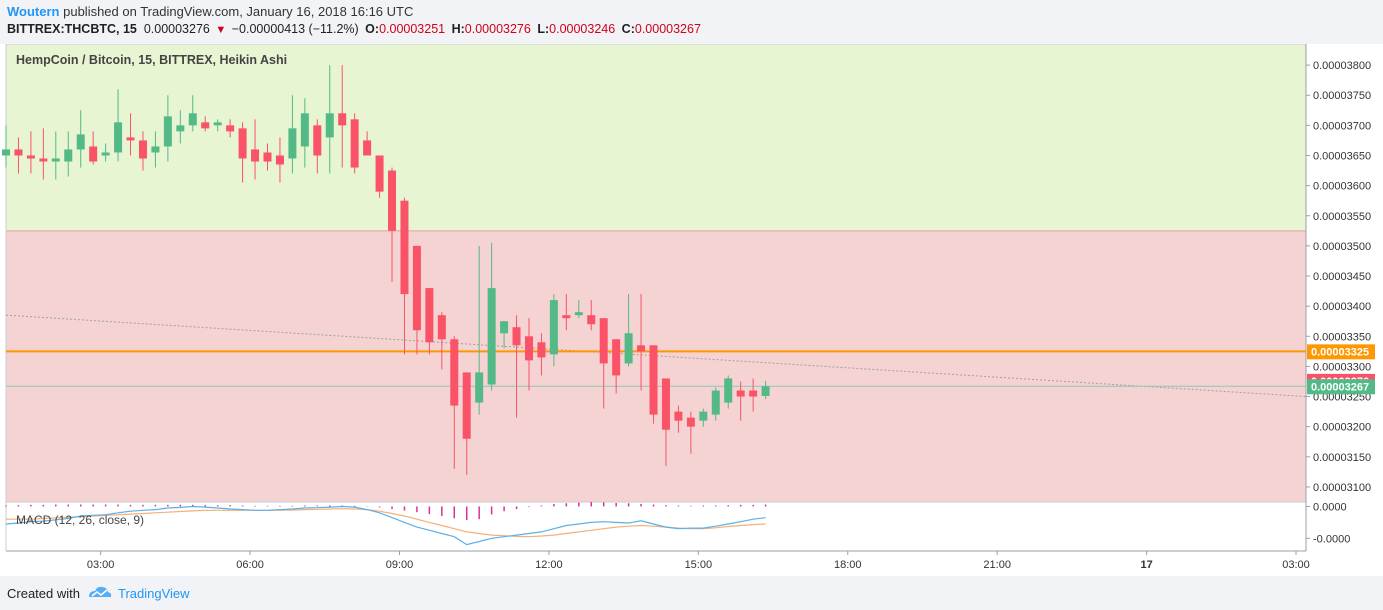 The image size is (1383, 610). I want to click on y-tick-label: 0.00003250, so click(1342, 398).